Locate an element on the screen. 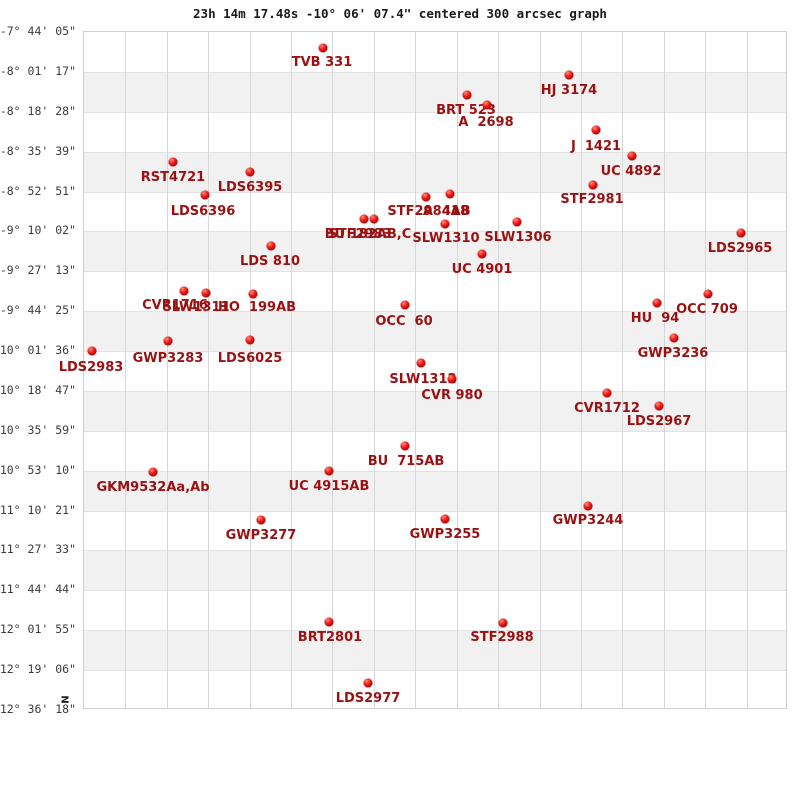 The image size is (800, 800). y-axis-tick-label: -12° 01' 55" is located at coordinates (38, 629).